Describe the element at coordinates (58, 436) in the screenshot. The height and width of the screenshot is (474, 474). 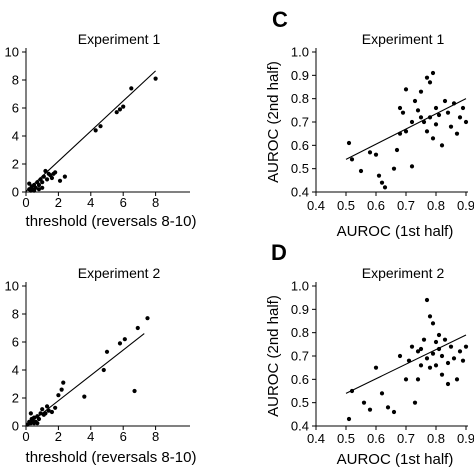
I see `x-tick-label: 2` at that location.